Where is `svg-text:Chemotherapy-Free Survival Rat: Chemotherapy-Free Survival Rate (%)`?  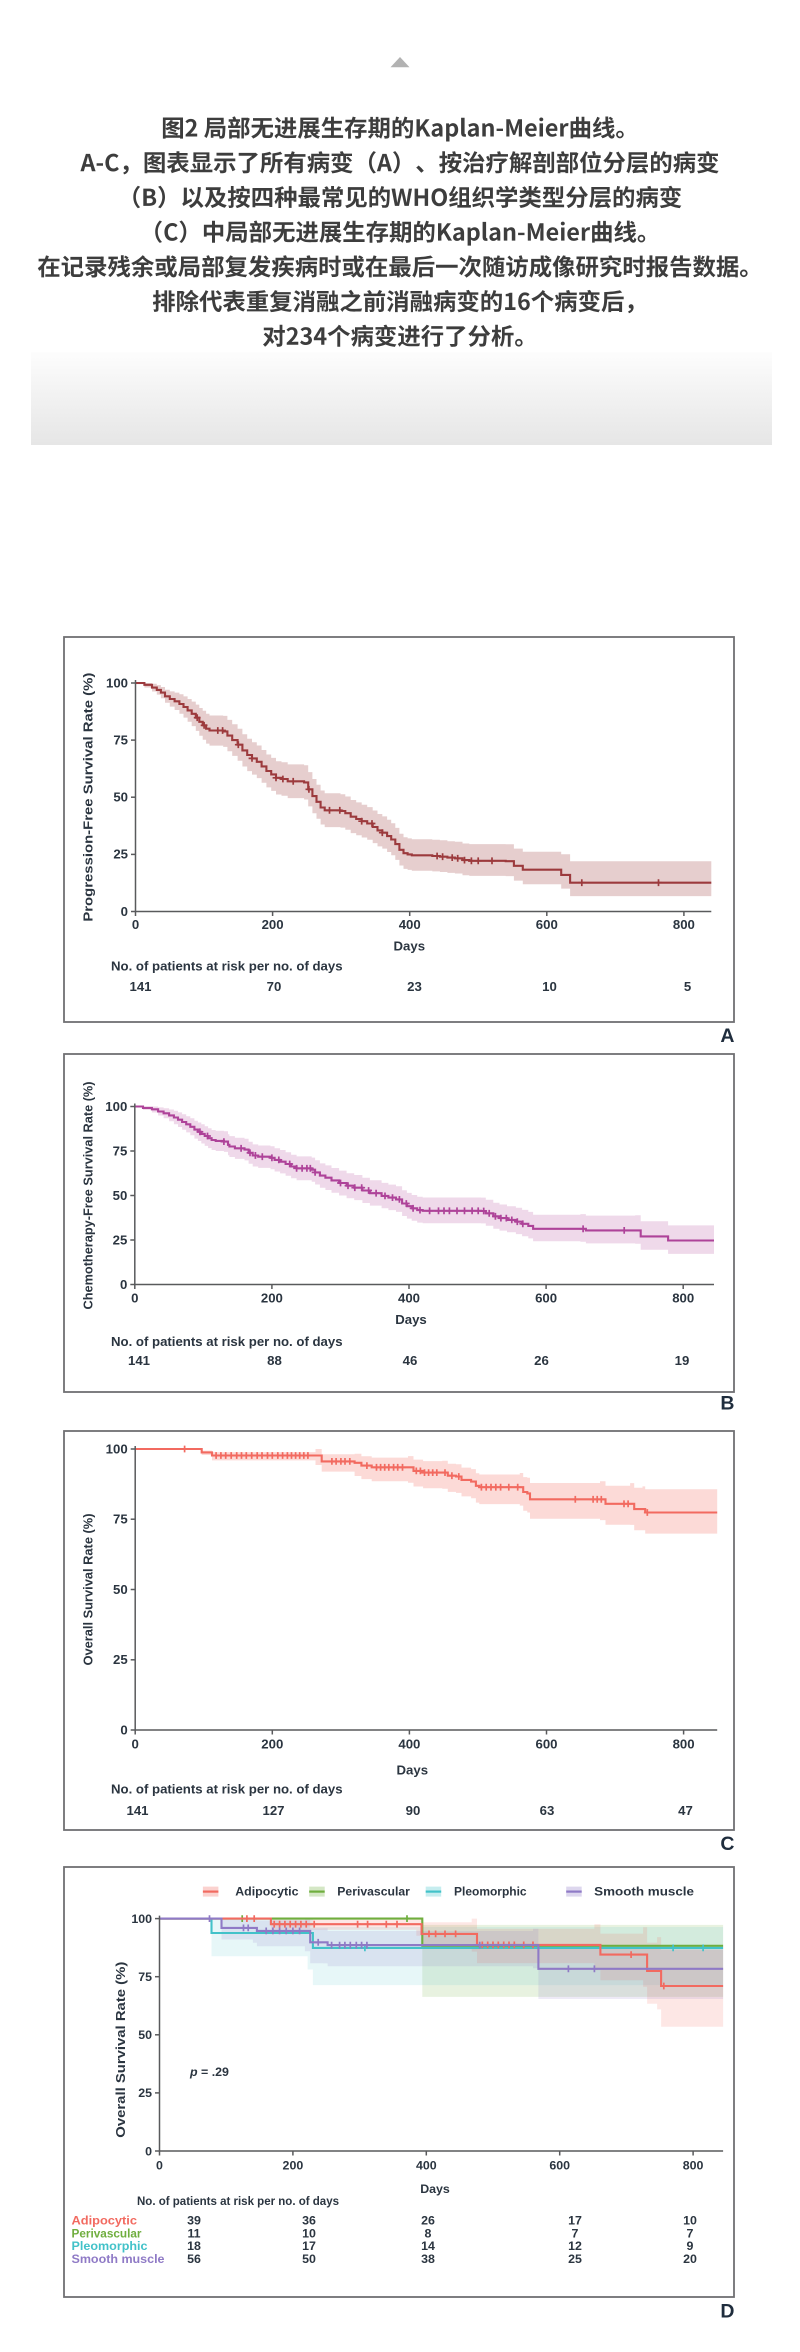
svg-text:Chemotherapy-Free Survival Rat: Chemotherapy-Free Survival Rate (%) is located at coordinates (87, 1196).